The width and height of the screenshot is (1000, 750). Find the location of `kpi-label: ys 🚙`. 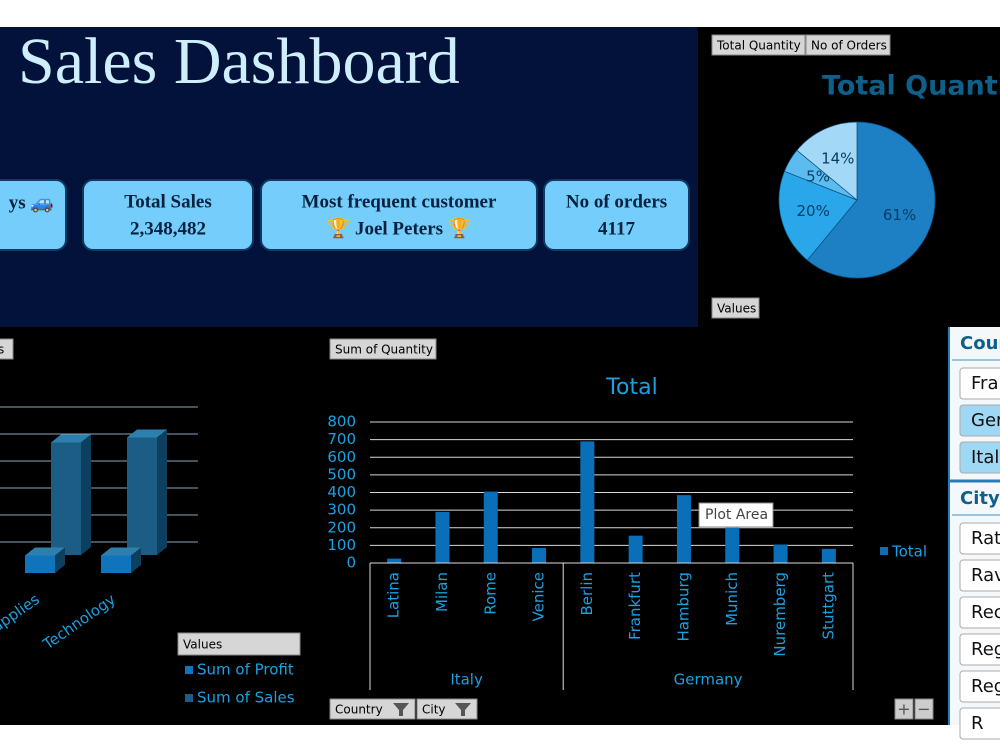

kpi-label: ys 🚙 is located at coordinates (31, 202).